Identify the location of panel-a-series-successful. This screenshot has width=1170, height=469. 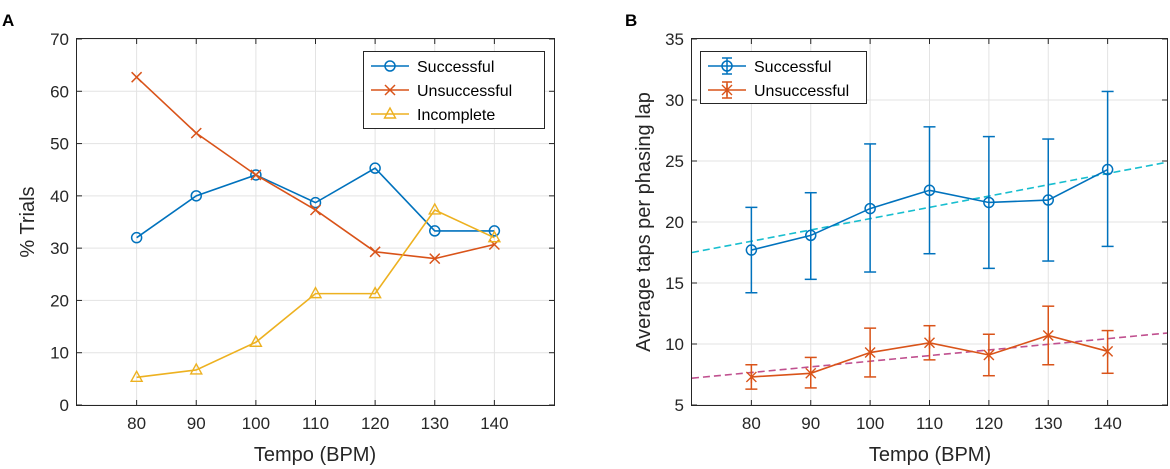
(315, 203).